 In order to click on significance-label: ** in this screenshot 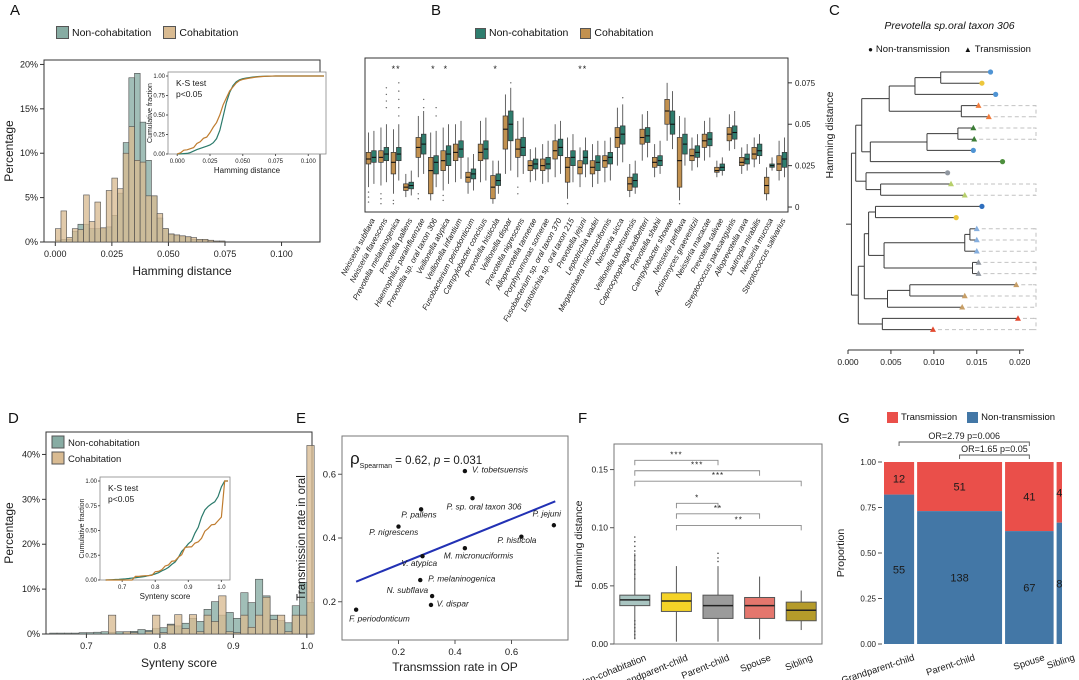, I will do `click(396, 69)`.